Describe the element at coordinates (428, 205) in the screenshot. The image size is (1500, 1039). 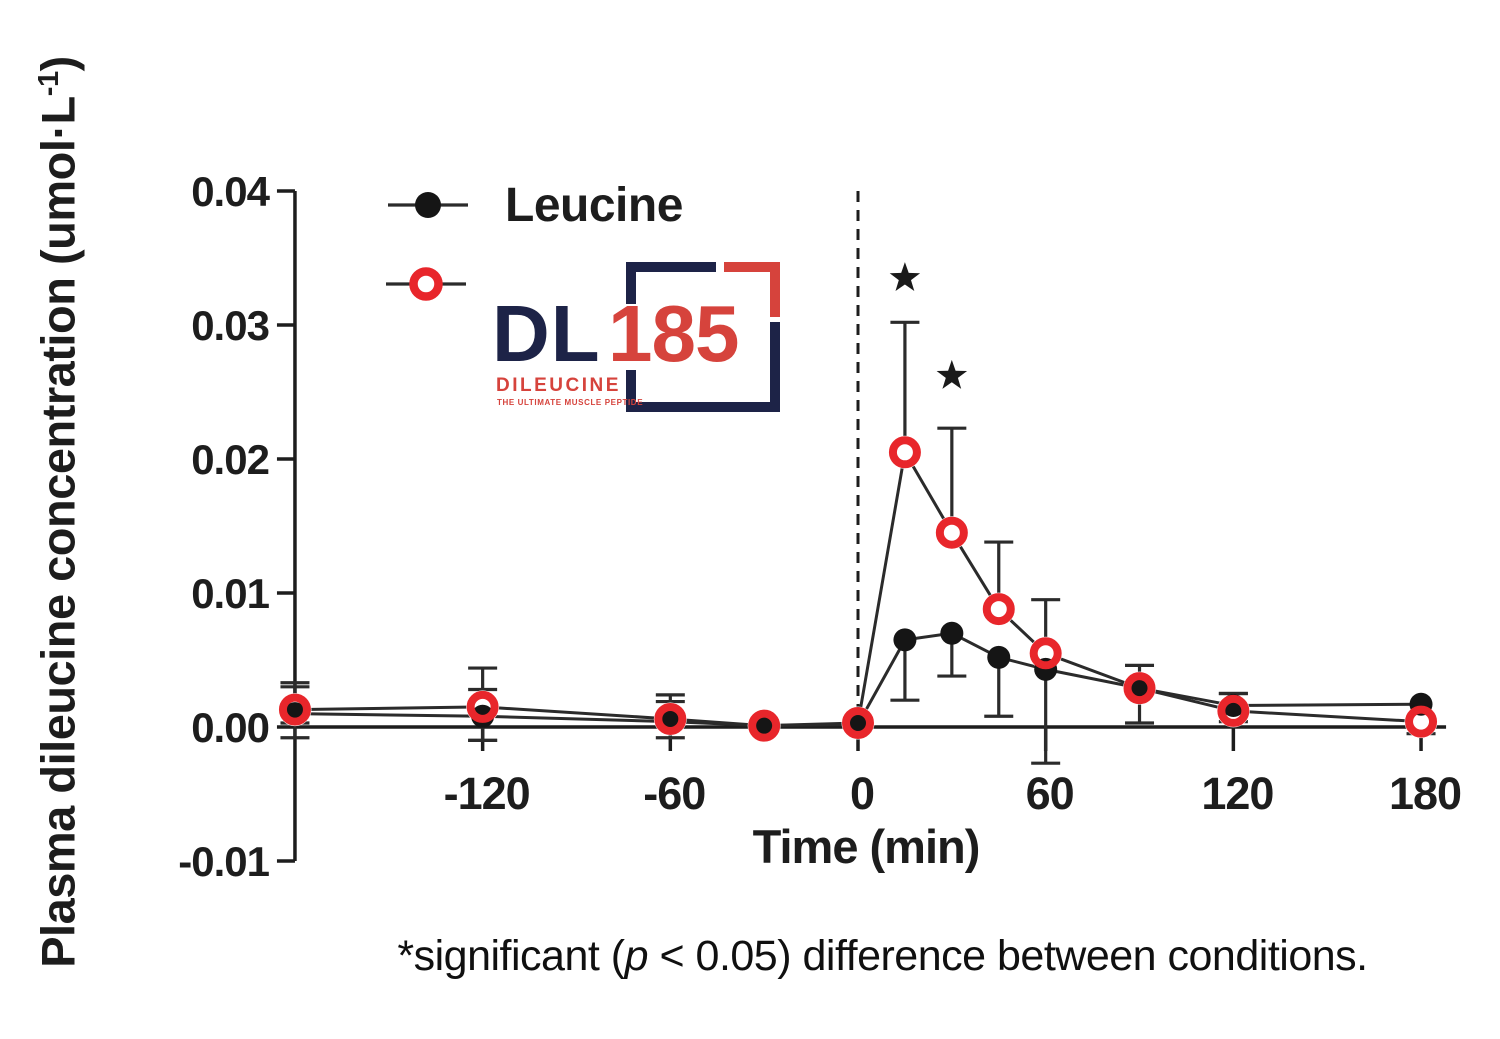
I see `legend-leucine-marker` at that location.